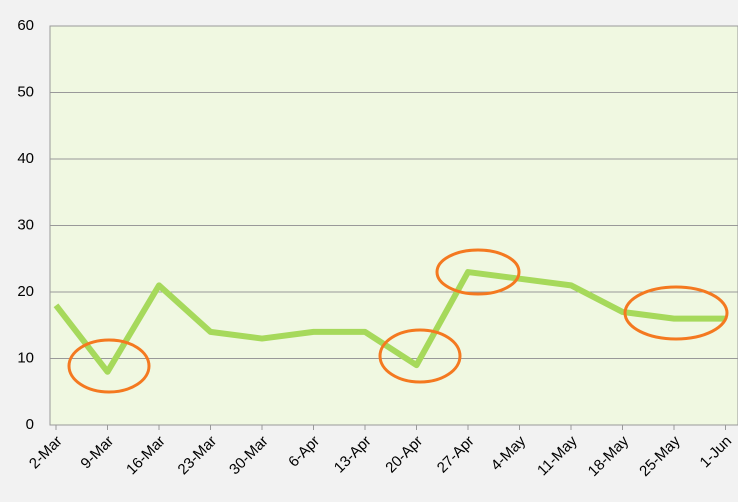  What do you see at coordinates (146, 456) in the screenshot?
I see `x-tick-label: 16-Mar` at bounding box center [146, 456].